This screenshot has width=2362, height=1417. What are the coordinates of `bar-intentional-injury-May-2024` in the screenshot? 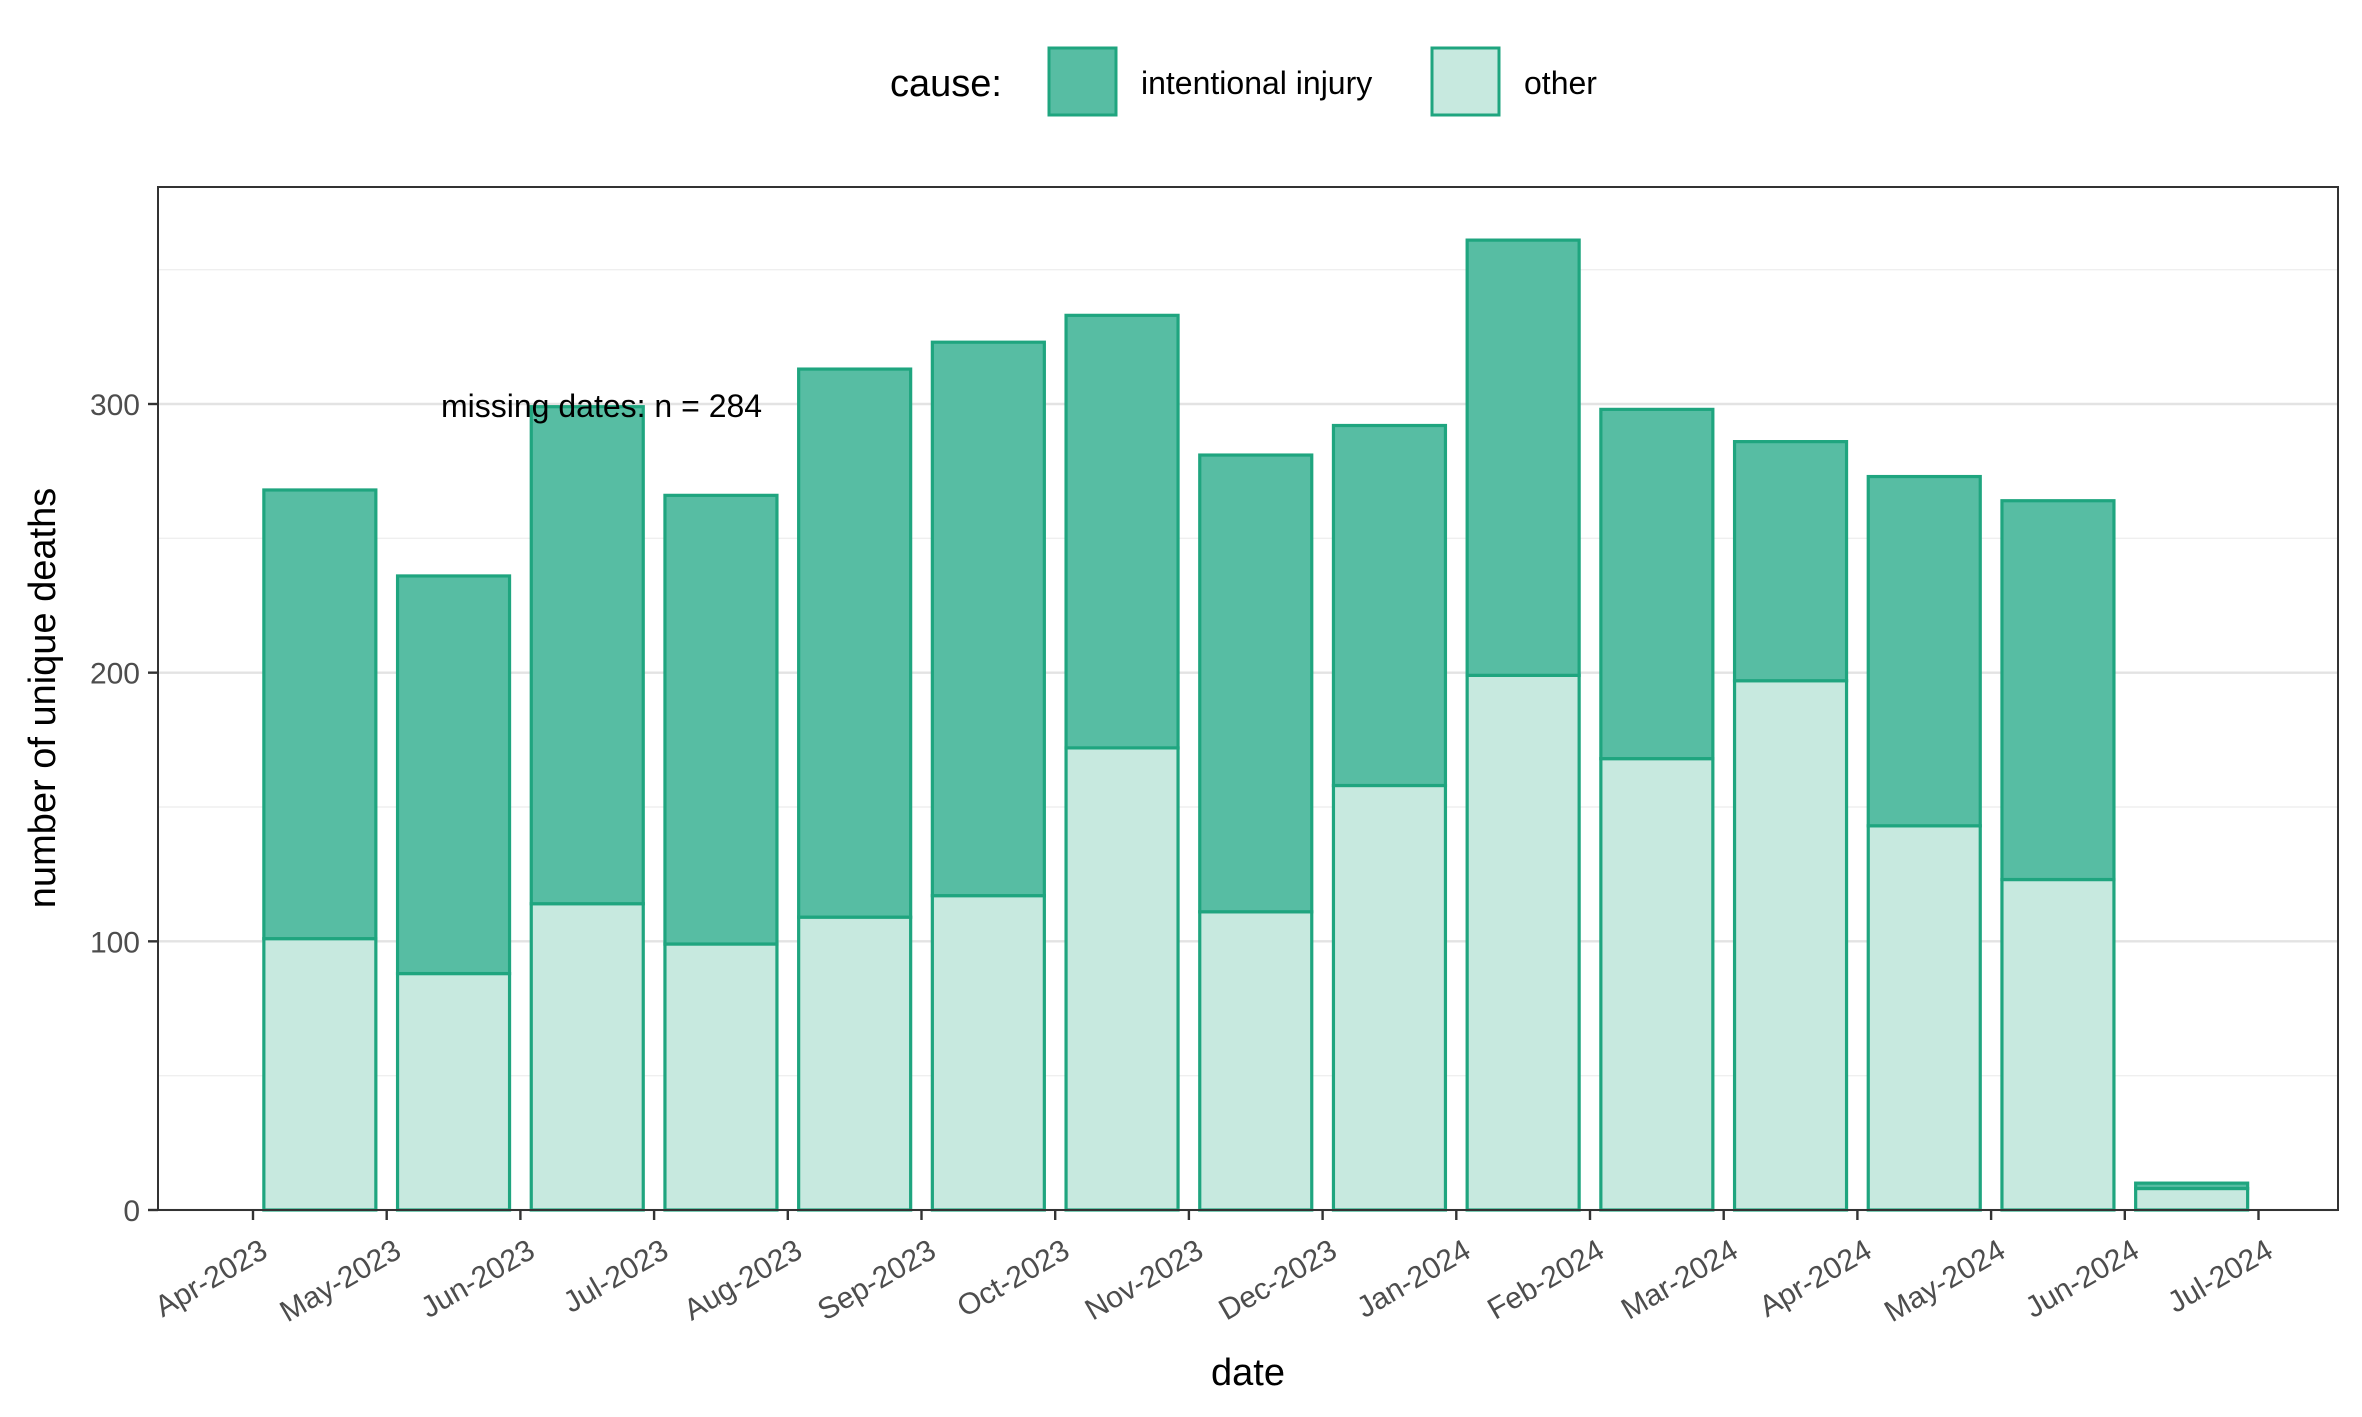 It's located at (2058, 690).